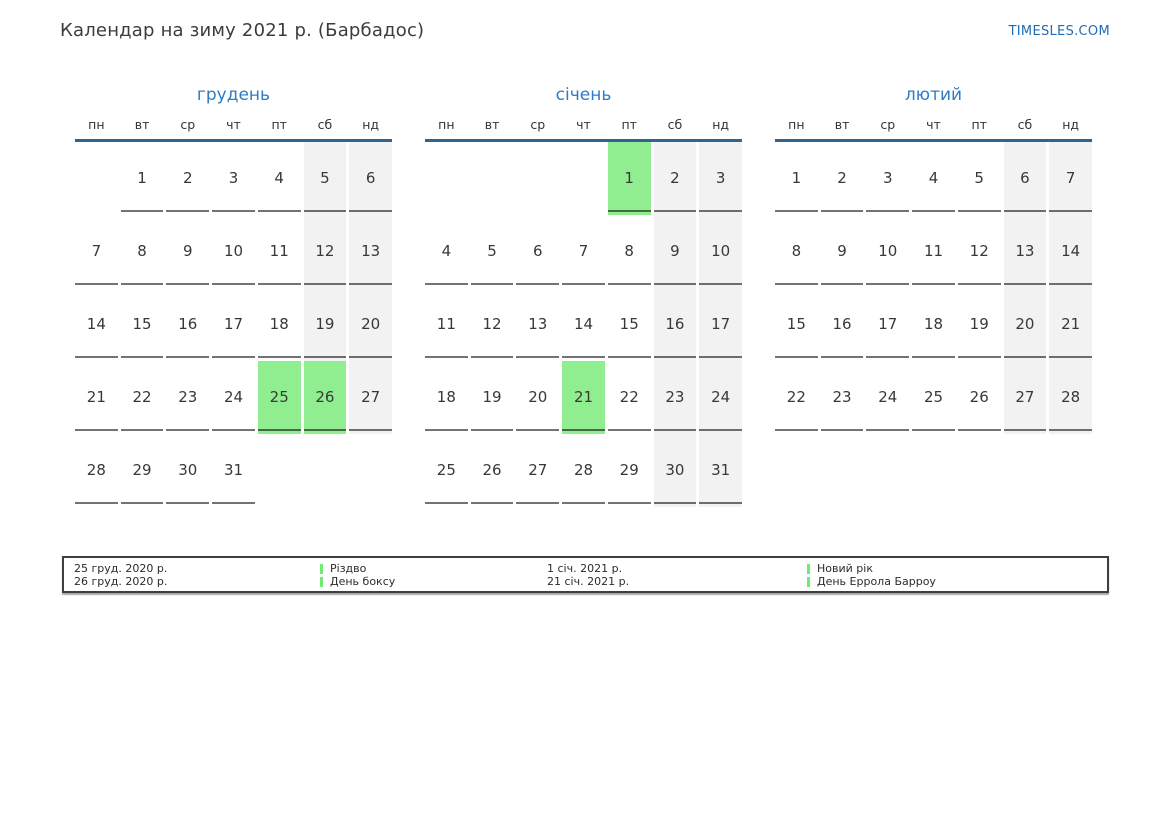  What do you see at coordinates (537, 251) in the screenshot?
I see `day-cell: 6` at bounding box center [537, 251].